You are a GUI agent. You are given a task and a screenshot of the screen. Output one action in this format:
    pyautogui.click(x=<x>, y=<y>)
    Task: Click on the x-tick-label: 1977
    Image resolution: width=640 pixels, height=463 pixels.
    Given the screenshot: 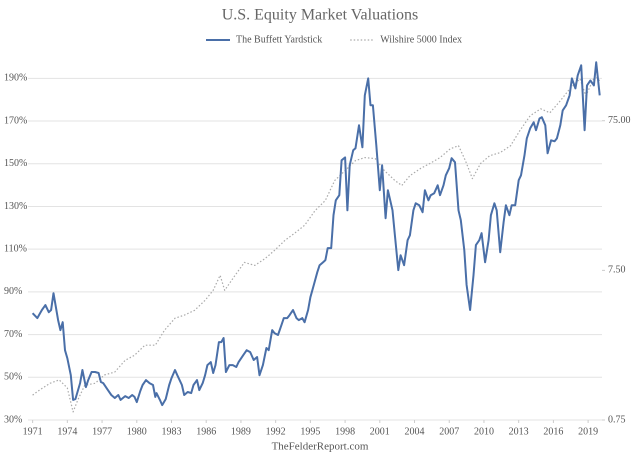 What is the action you would take?
    pyautogui.click(x=102, y=431)
    